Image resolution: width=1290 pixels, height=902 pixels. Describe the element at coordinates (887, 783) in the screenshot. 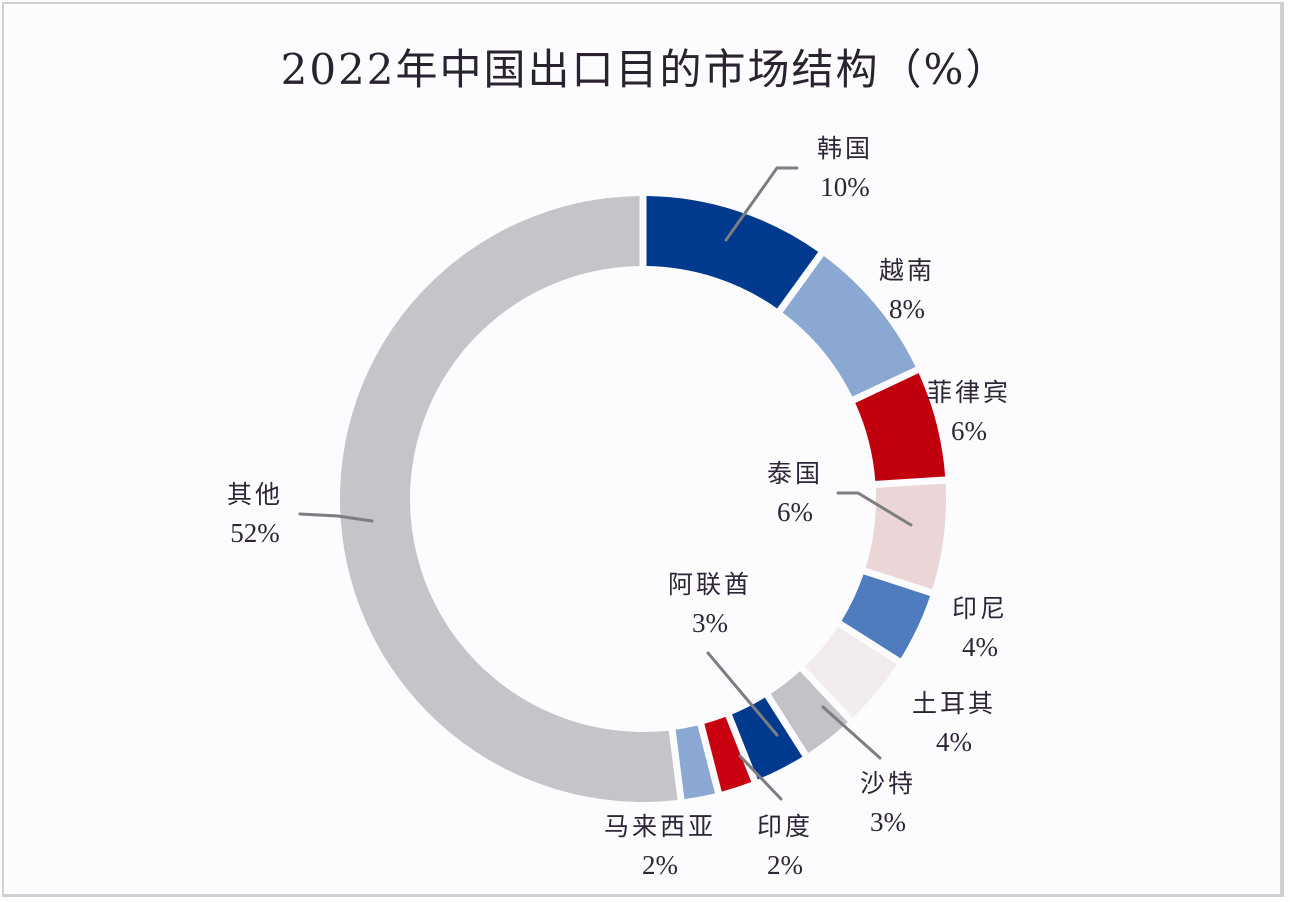

I see `label-name: 沙特` at that location.